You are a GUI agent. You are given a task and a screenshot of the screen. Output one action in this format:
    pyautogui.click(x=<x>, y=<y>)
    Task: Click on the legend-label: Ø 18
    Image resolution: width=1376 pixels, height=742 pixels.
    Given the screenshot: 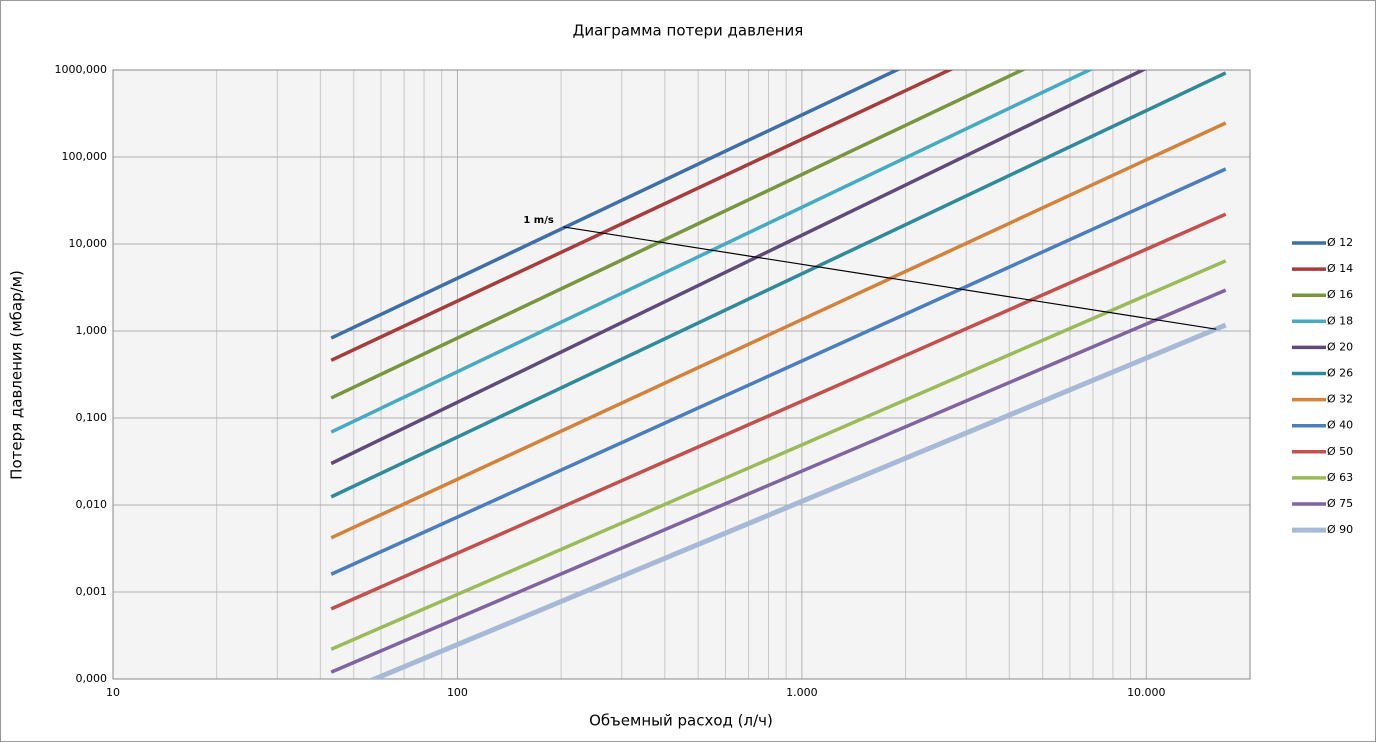 What is the action you would take?
    pyautogui.click(x=1340, y=320)
    